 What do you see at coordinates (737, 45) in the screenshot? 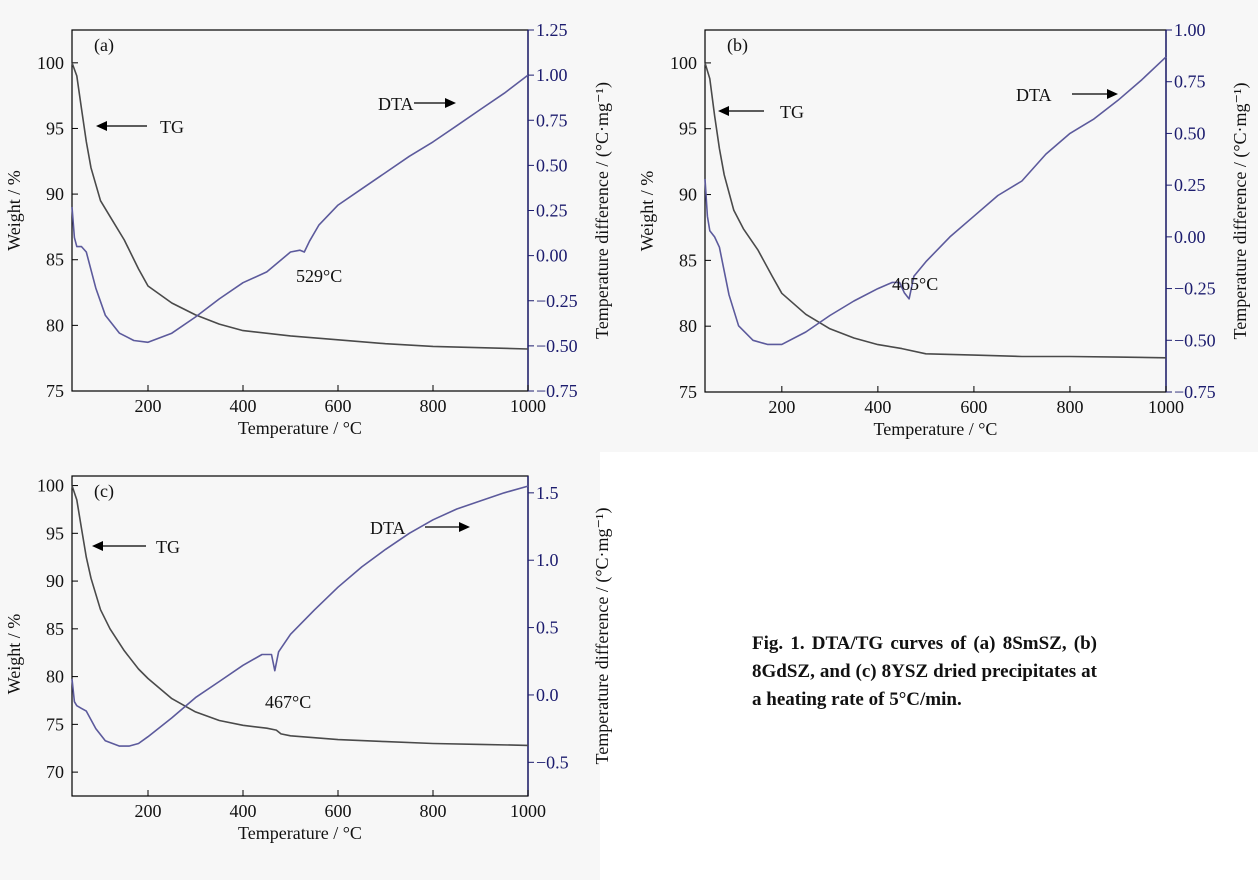
I see `panel-label: (b)` at bounding box center [737, 45].